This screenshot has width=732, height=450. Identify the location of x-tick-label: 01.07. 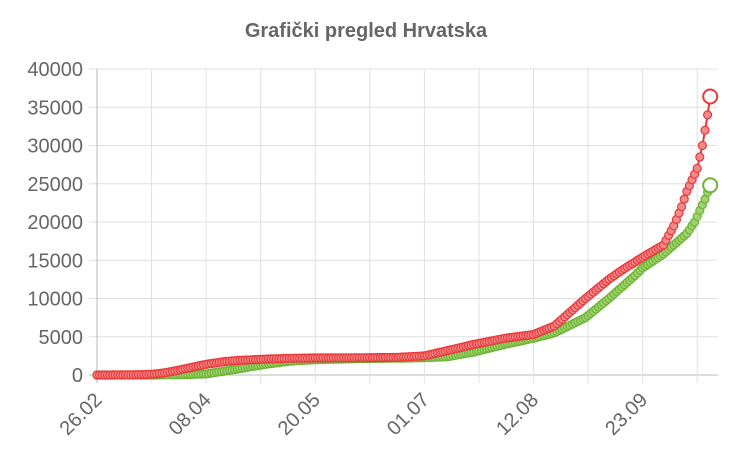
(408, 414).